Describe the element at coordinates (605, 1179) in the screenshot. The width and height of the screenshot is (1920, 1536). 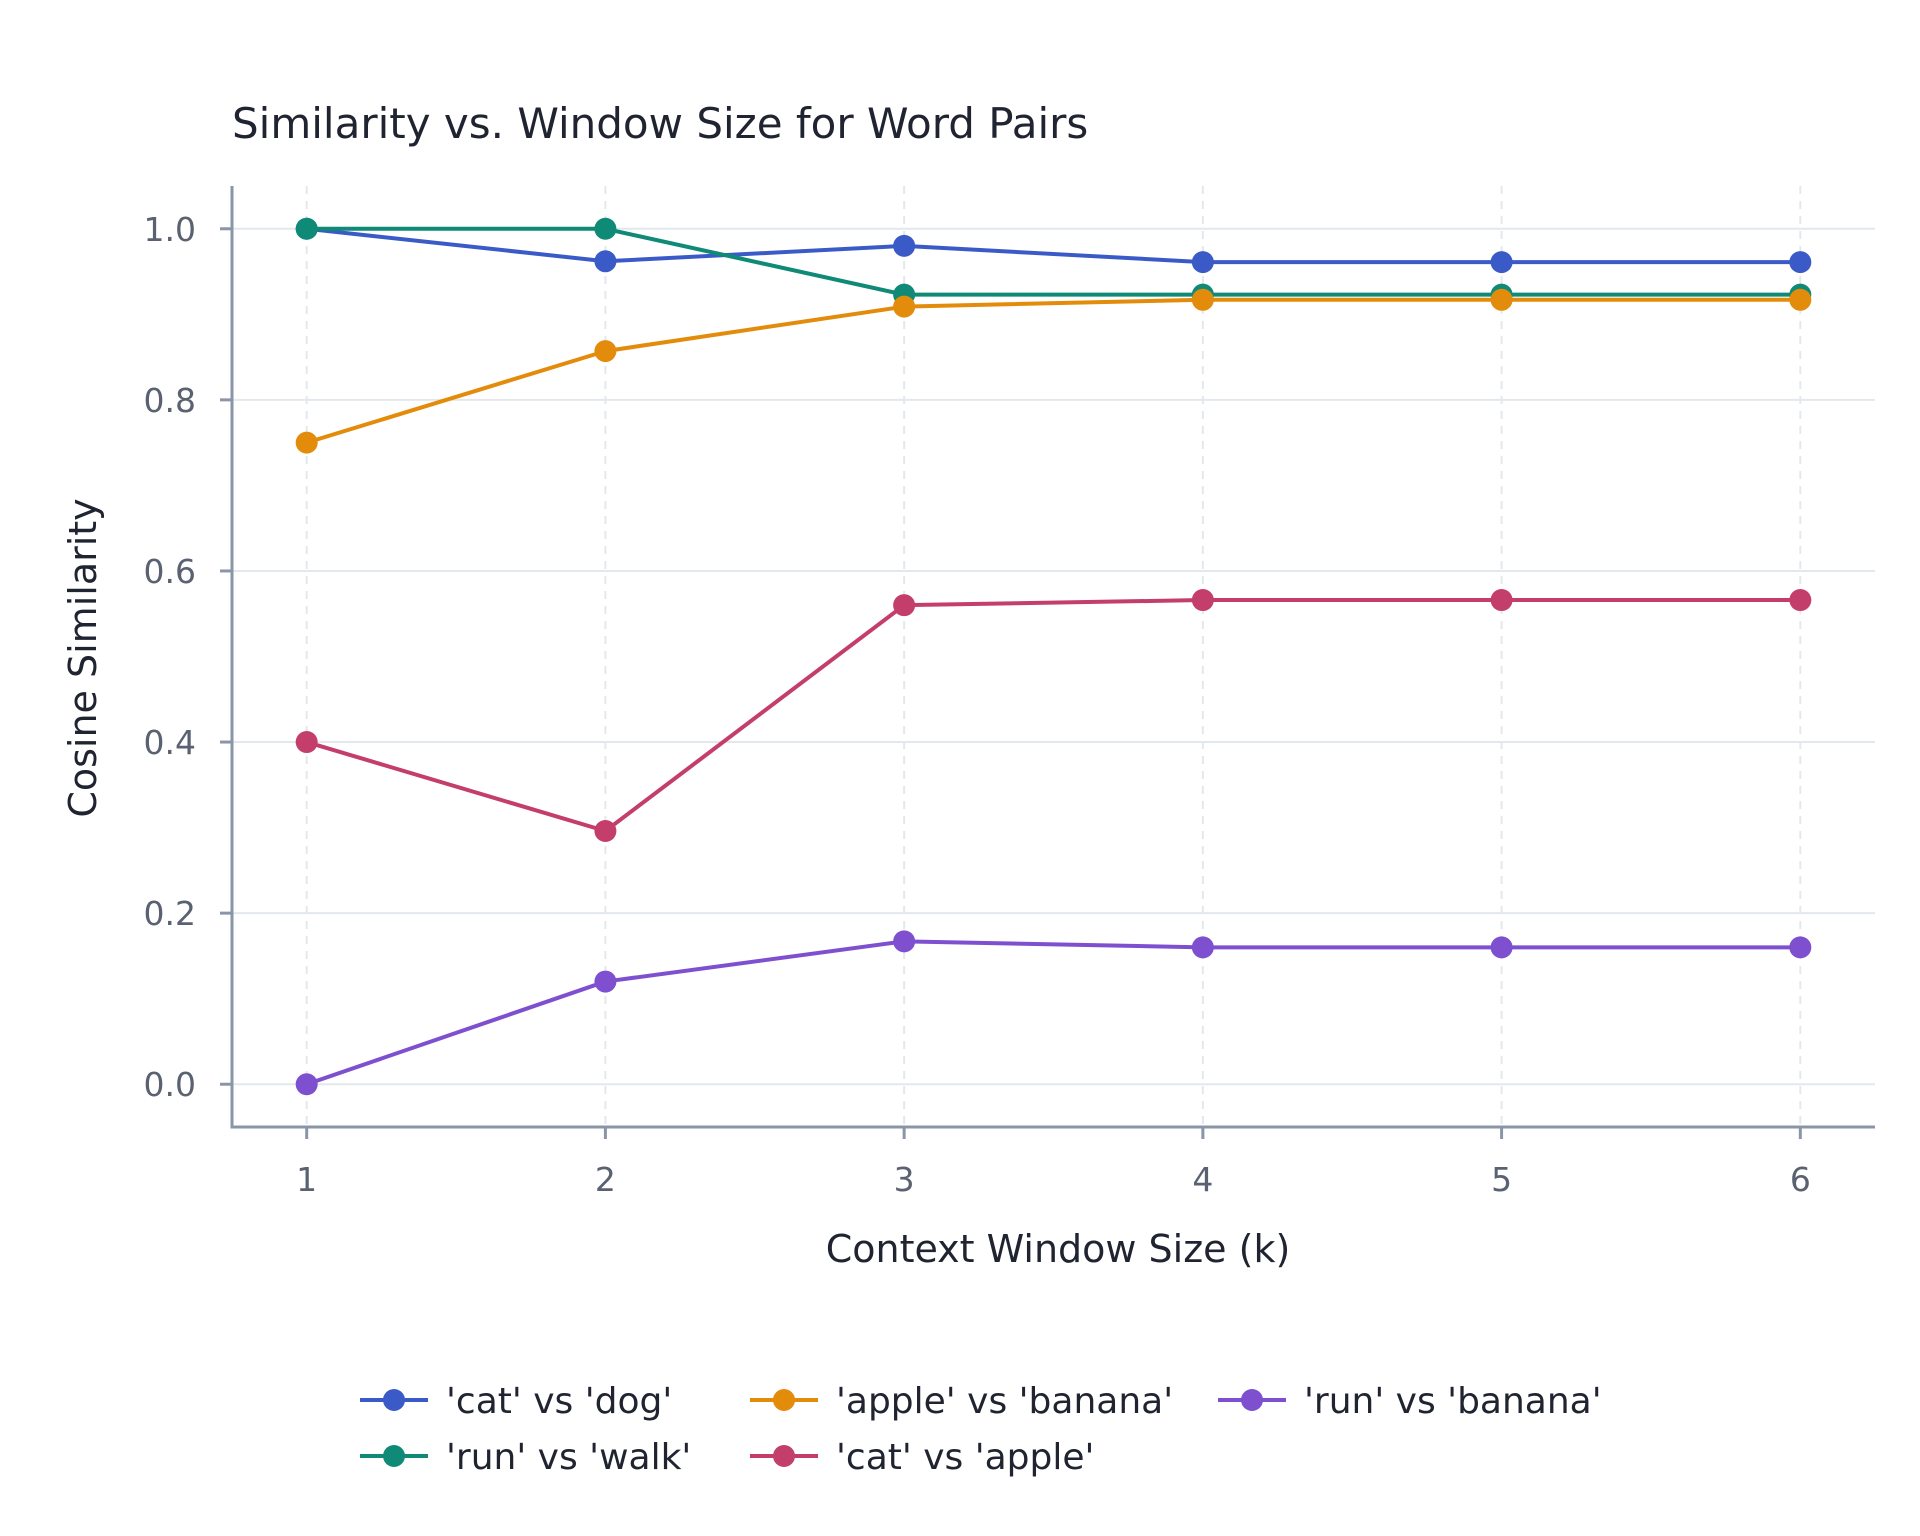
I see `x-tick-label: 2` at that location.